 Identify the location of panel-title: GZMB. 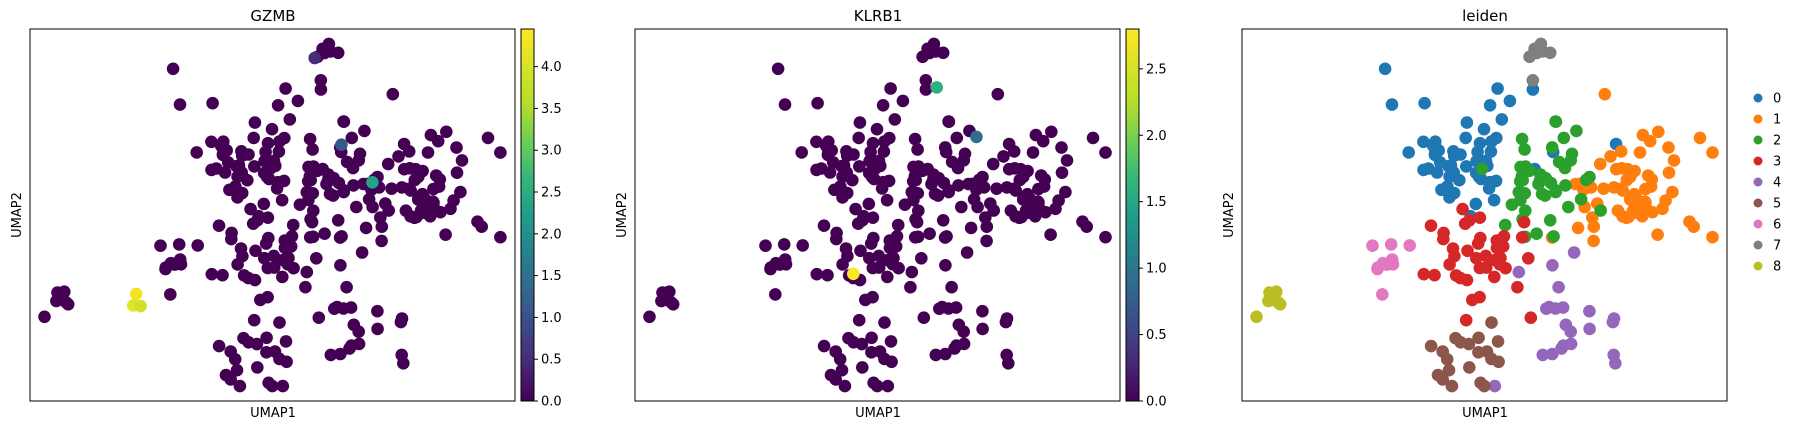
(272, 16).